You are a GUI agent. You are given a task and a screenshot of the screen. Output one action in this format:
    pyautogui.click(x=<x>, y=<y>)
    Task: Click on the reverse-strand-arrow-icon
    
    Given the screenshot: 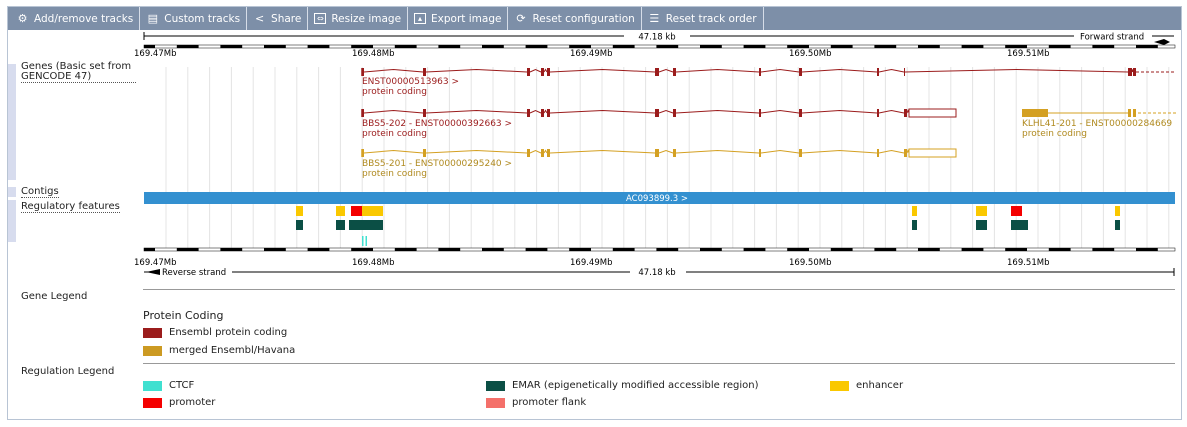 What is the action you would take?
    pyautogui.click(x=153, y=272)
    